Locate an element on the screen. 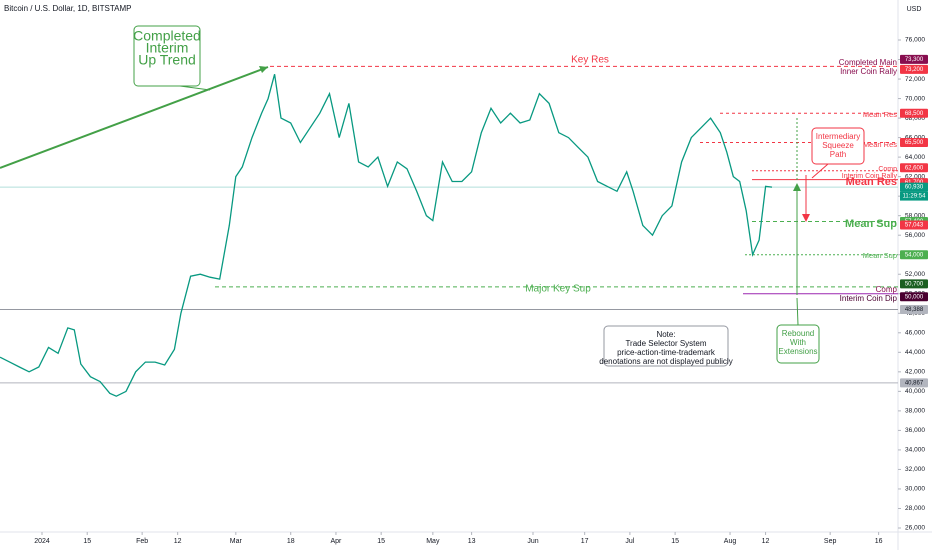 This screenshot has width=932, height=550. y-tick-label: 56,000 is located at coordinates (915, 235).